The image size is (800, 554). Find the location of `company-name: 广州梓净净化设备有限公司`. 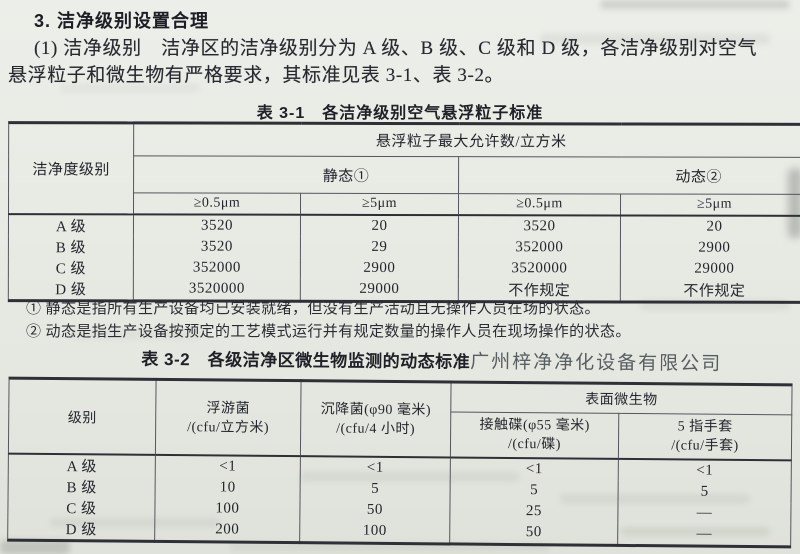

company-name: 广州梓净净化设备有限公司 is located at coordinates (596, 363).